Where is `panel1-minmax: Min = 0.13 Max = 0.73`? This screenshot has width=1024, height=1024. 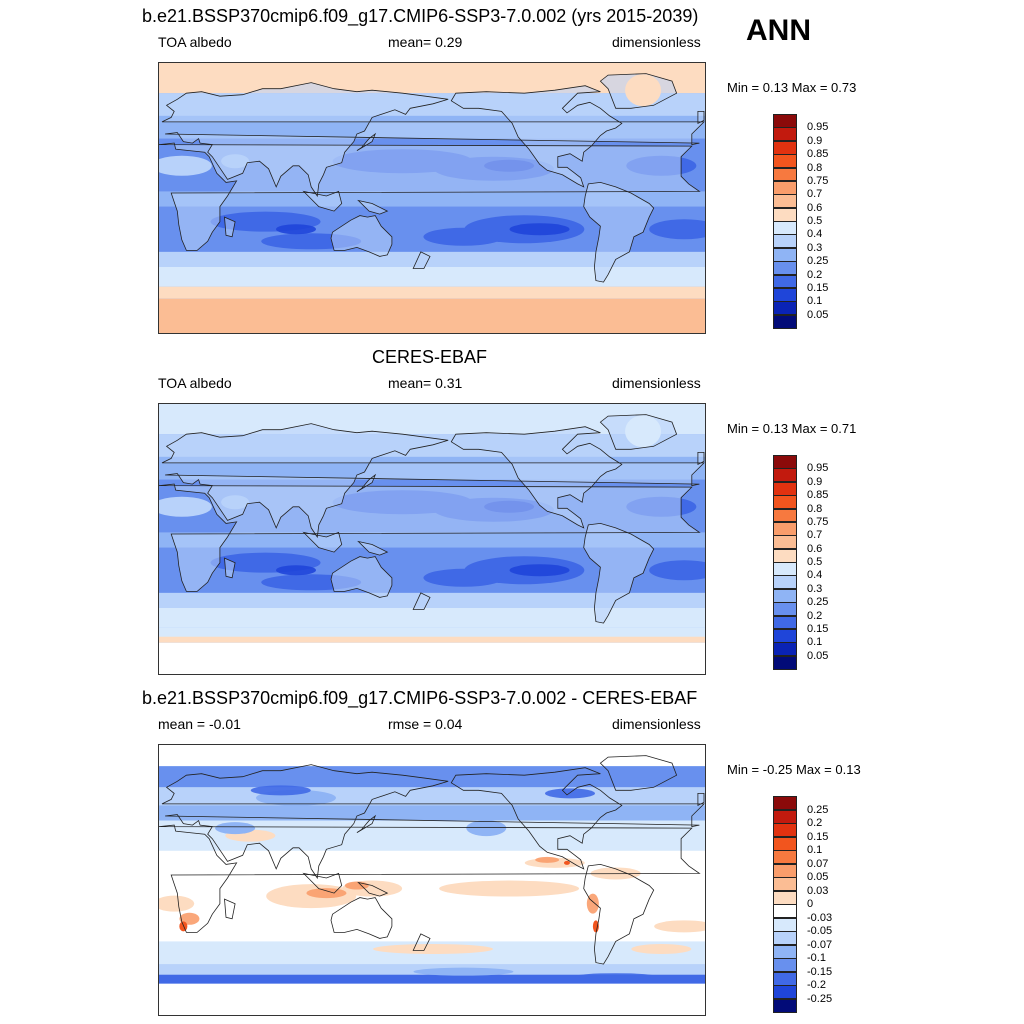
panel1-minmax: Min = 0.13 Max = 0.73 is located at coordinates (791, 87).